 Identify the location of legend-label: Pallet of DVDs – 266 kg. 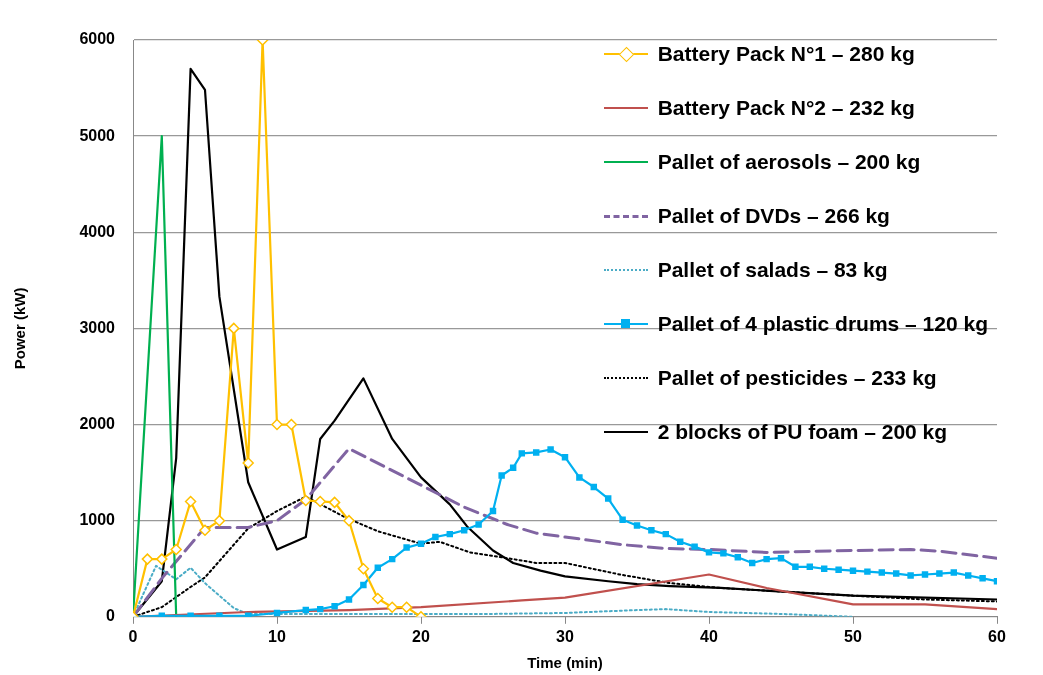
(773, 216).